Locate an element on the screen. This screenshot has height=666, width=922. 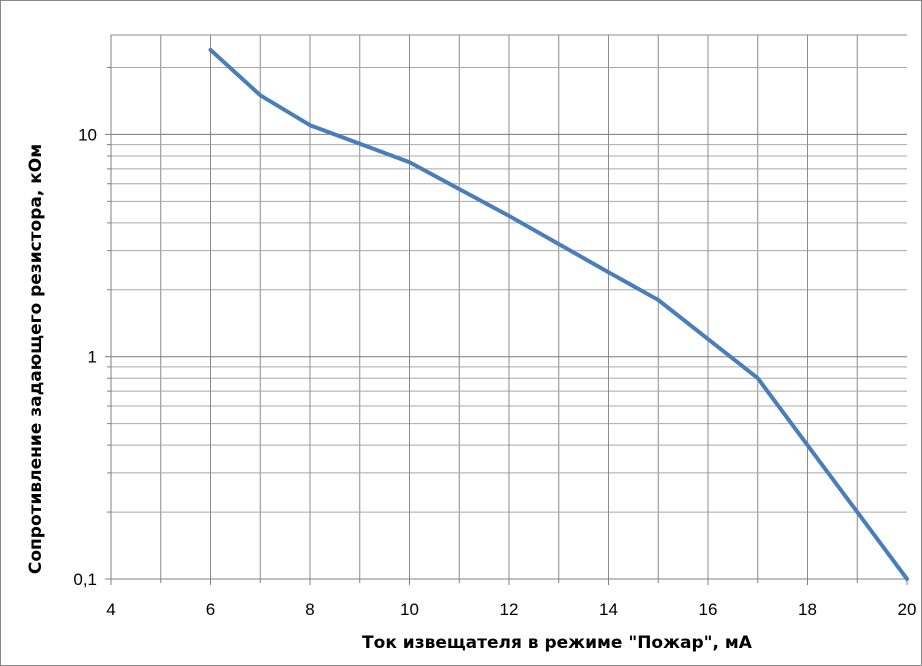
x-tick-label: 6 is located at coordinates (210, 609).